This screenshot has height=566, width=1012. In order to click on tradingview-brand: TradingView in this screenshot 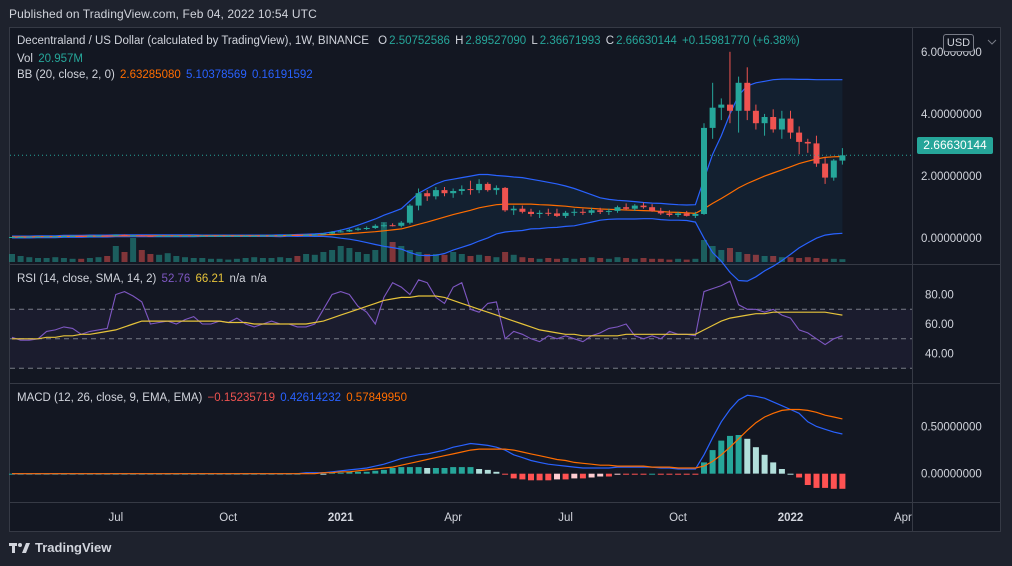, I will do `click(60, 547)`.